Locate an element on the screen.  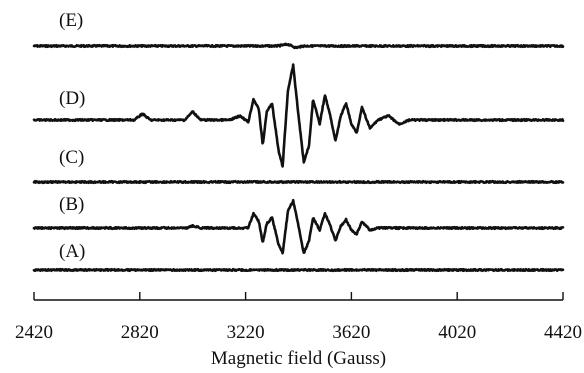
x-tick-label-4420: 4420 is located at coordinates (563, 332).